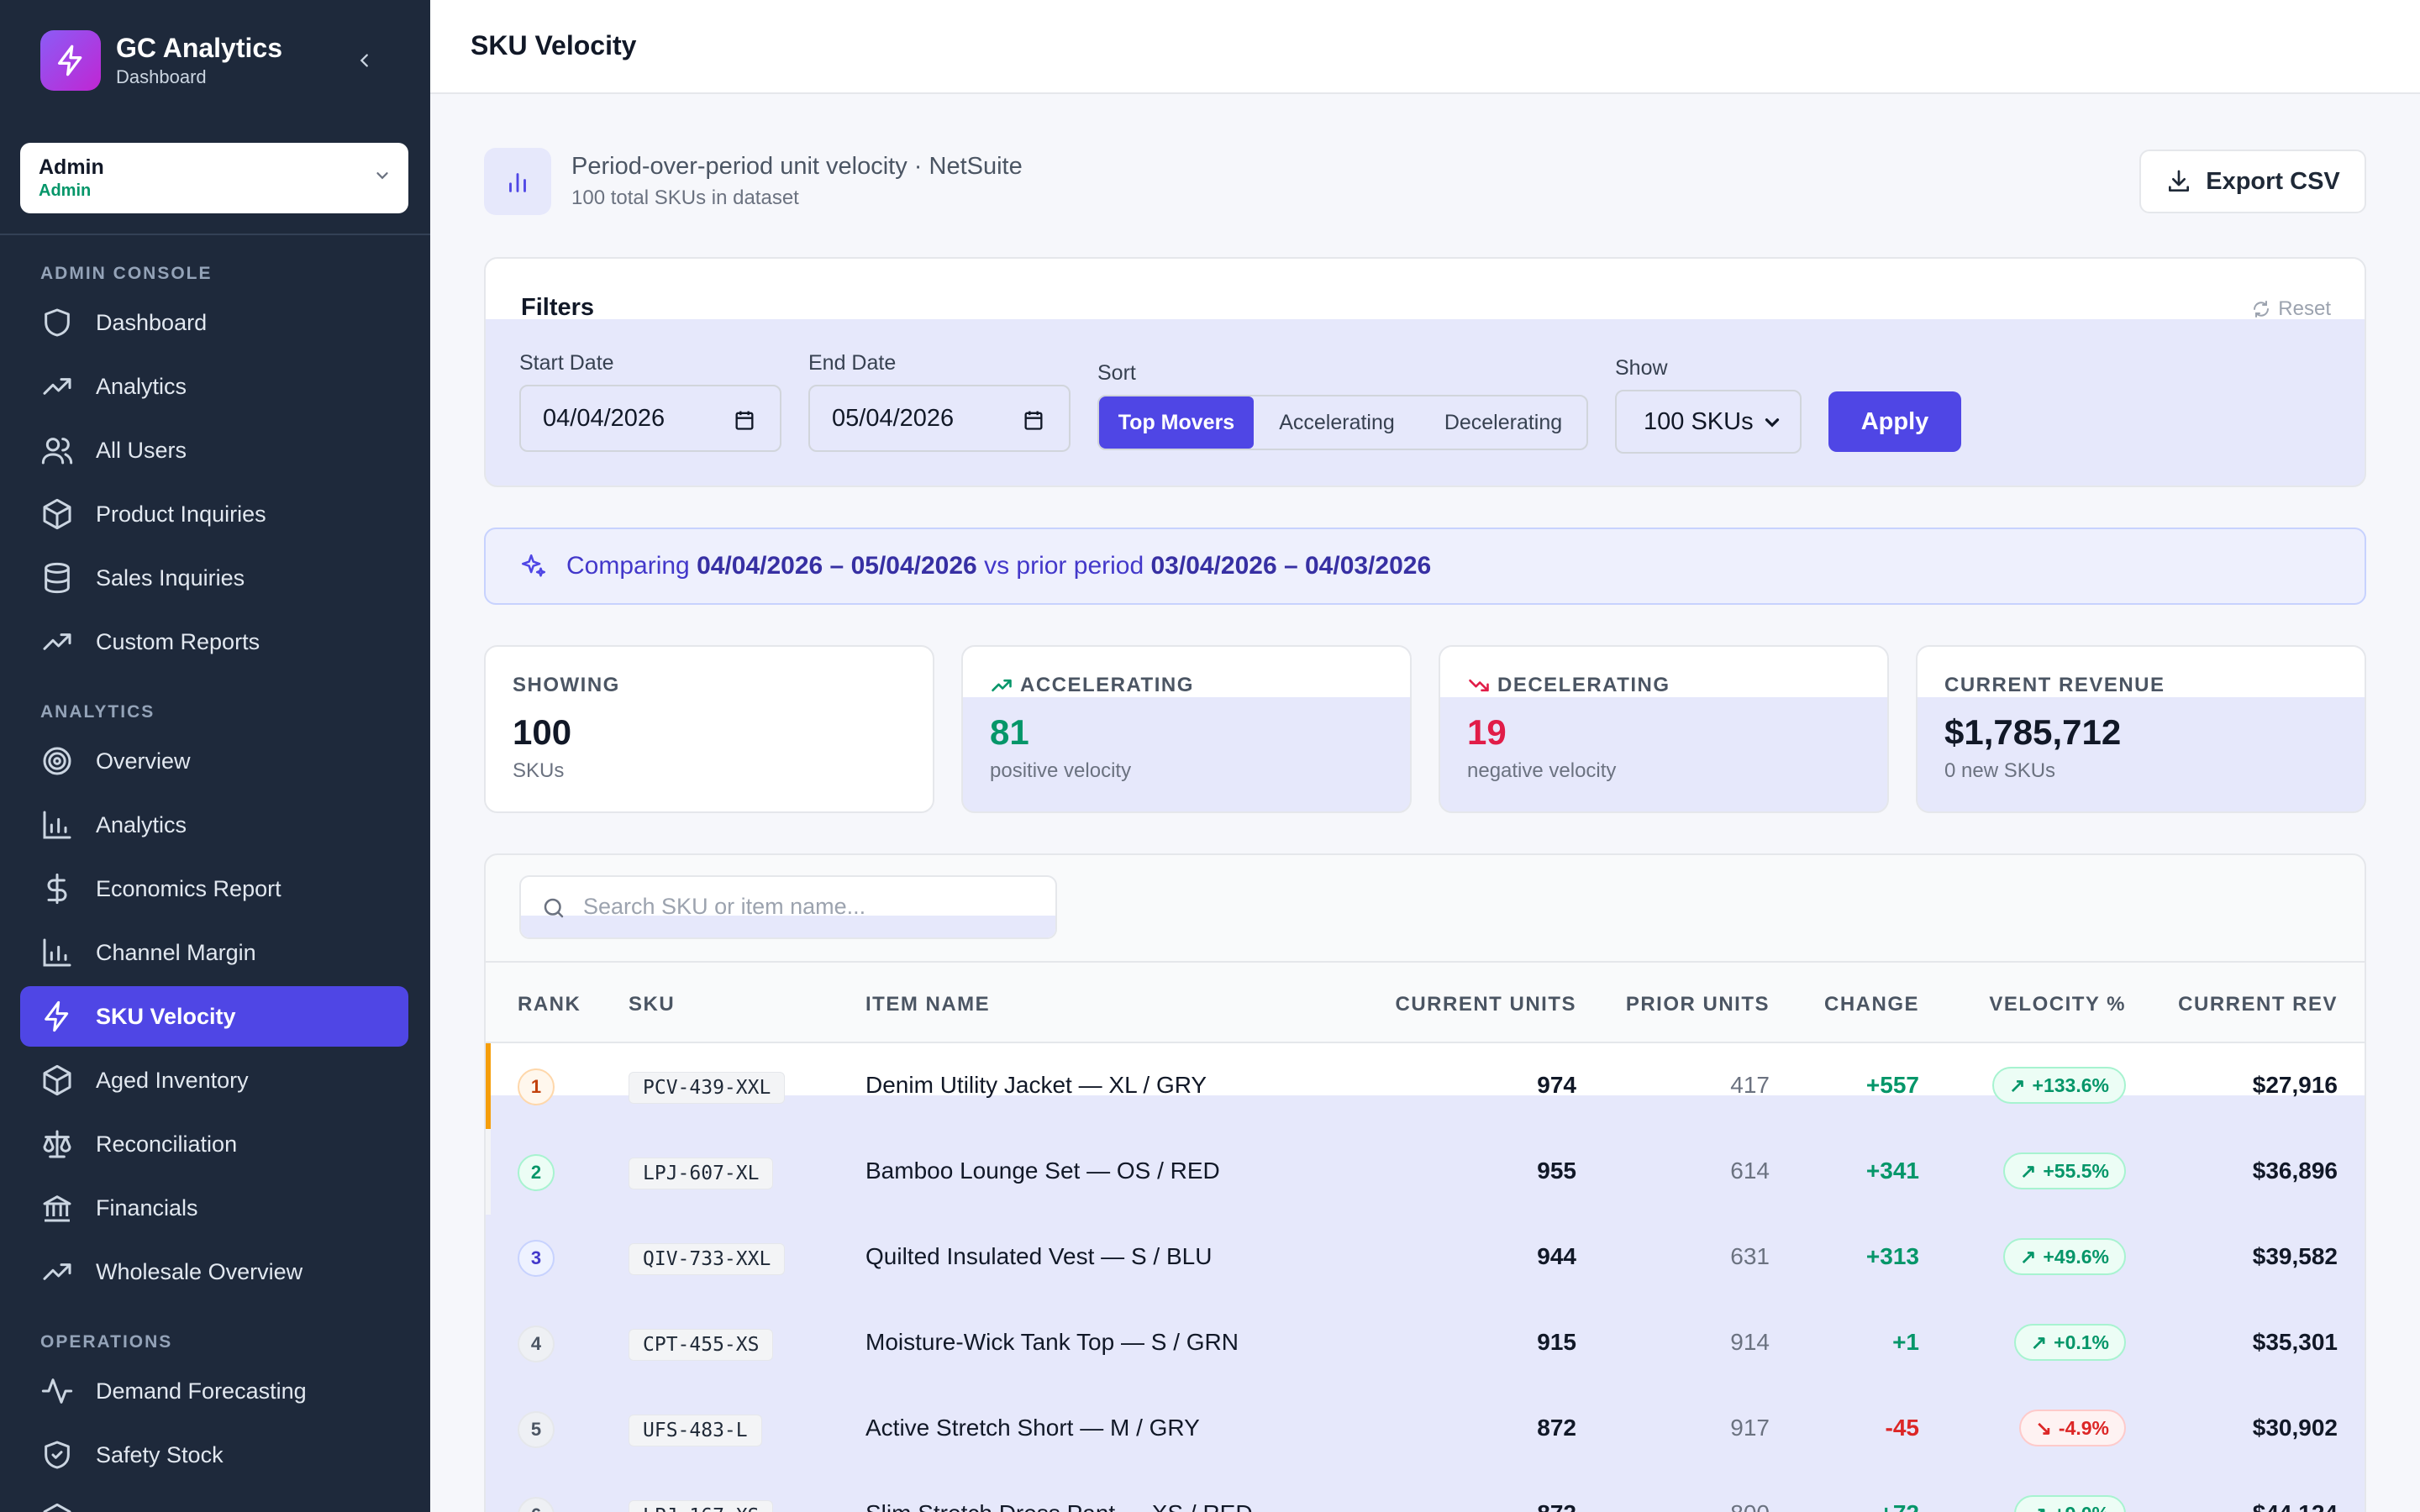 This screenshot has height=1512, width=2420. I want to click on sidebar-item-economics-report: Economics Report, so click(214, 888).